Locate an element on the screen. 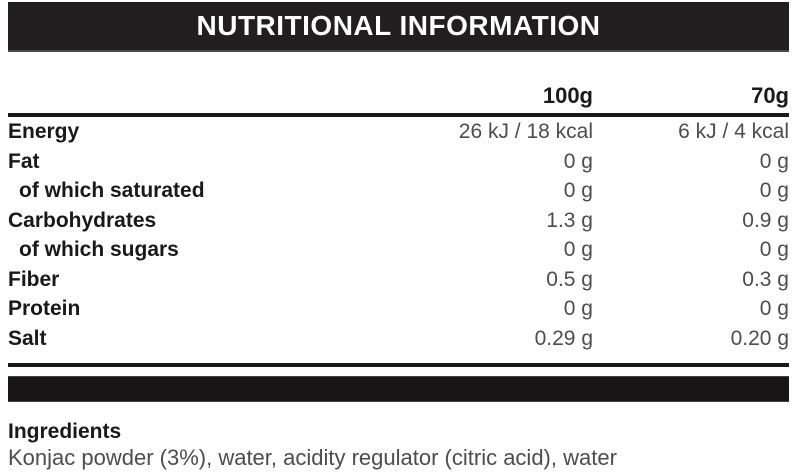 This screenshot has height=474, width=794. table-row: Salt 0.29 g 0.20 g is located at coordinates (398, 339).